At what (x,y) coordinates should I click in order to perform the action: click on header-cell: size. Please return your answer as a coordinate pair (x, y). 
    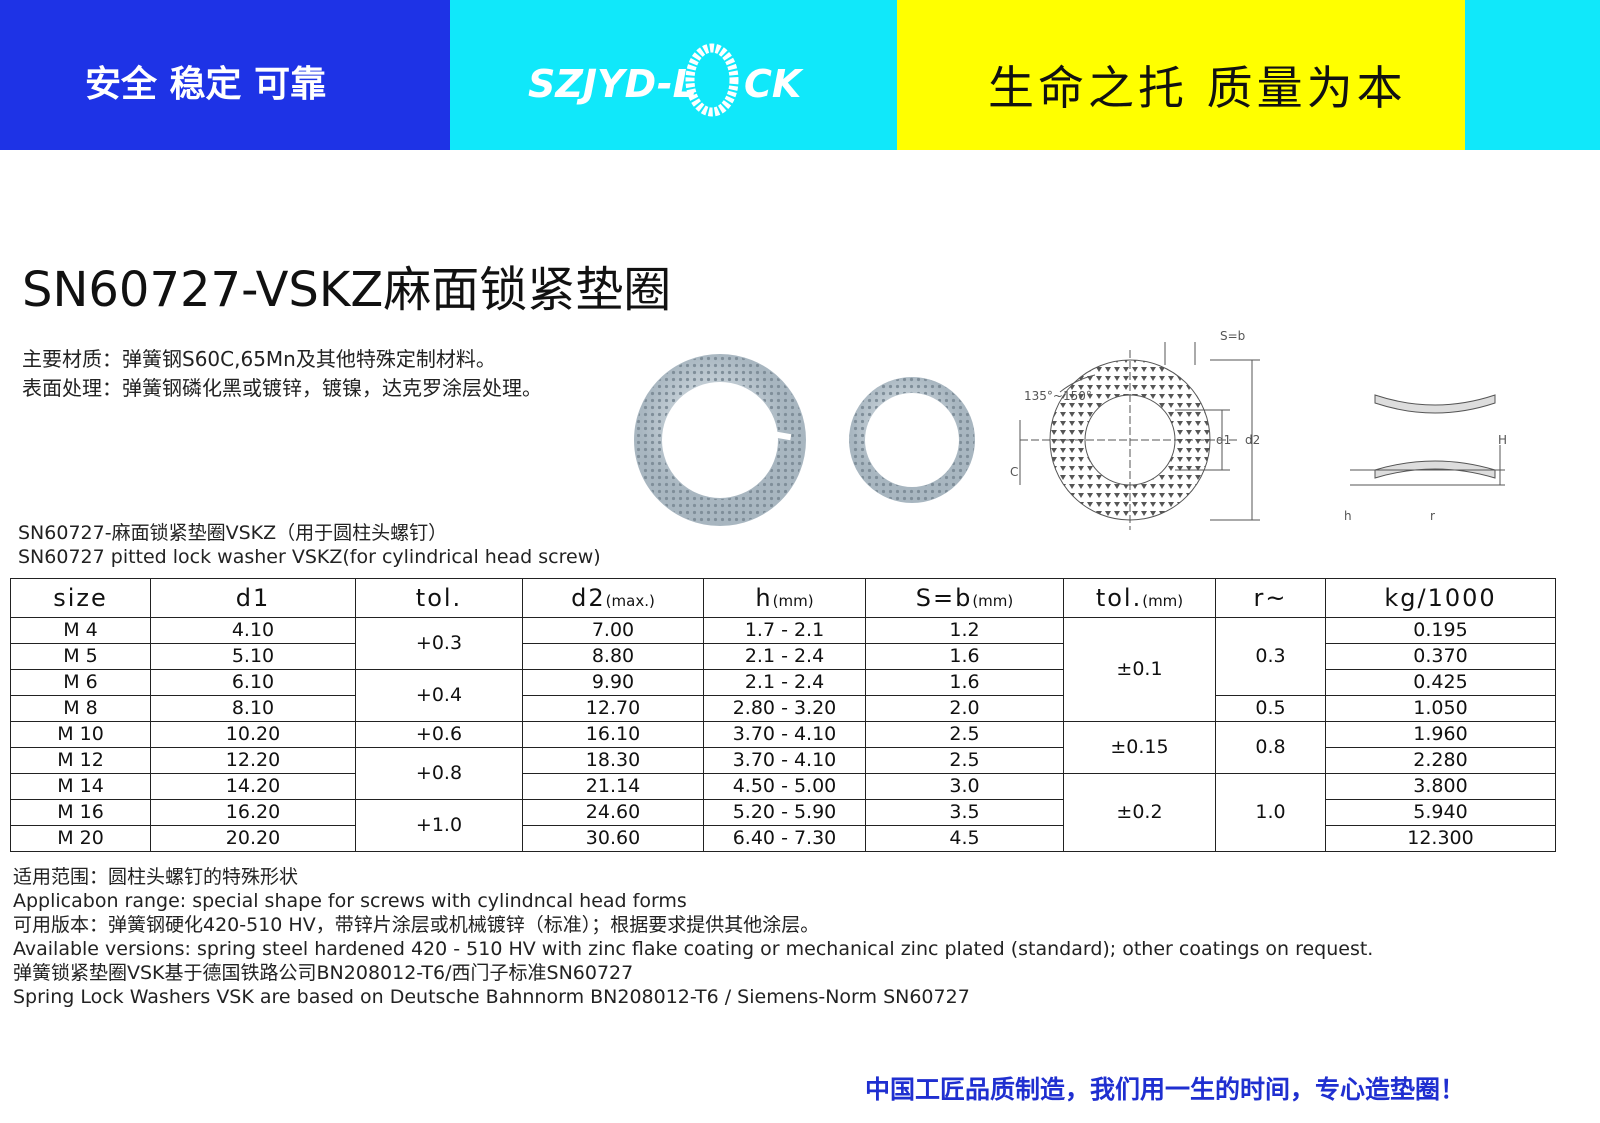
    Looking at the image, I should click on (80, 598).